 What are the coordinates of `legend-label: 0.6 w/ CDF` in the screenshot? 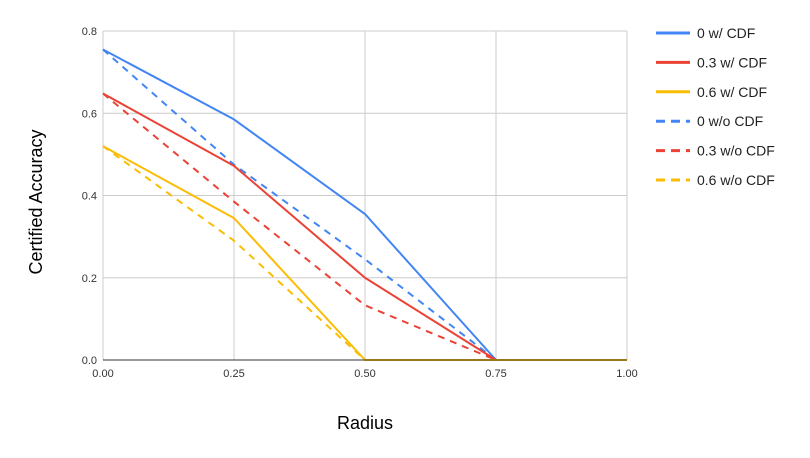 It's located at (732, 92).